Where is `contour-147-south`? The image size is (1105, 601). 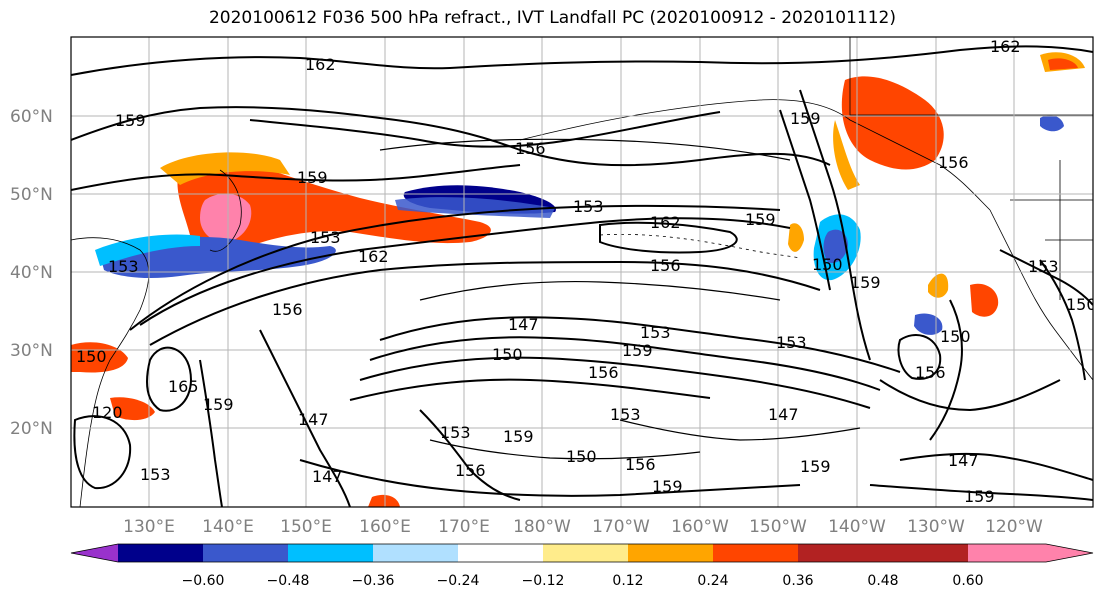
contour-147-south is located at coordinates (640, 344).